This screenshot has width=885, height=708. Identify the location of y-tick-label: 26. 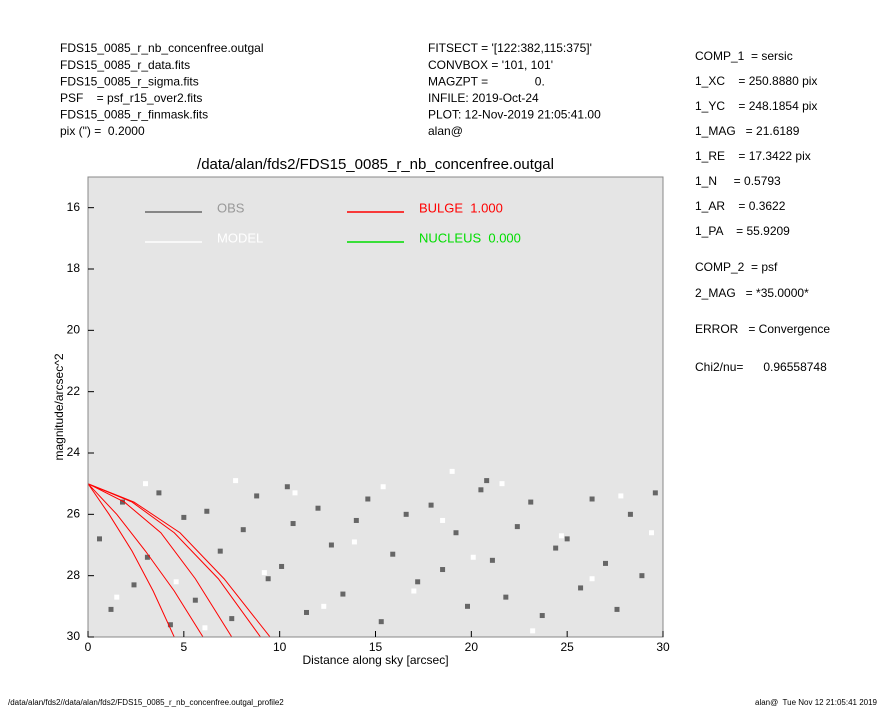
(74, 514).